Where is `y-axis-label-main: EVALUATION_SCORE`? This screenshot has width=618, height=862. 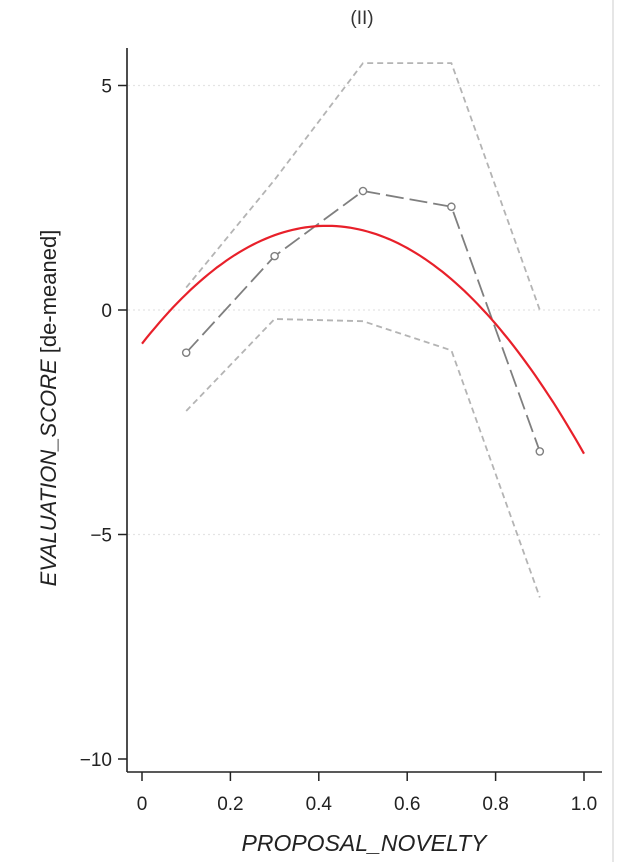
y-axis-label-main: EVALUATION_SCORE is located at coordinates (48, 472).